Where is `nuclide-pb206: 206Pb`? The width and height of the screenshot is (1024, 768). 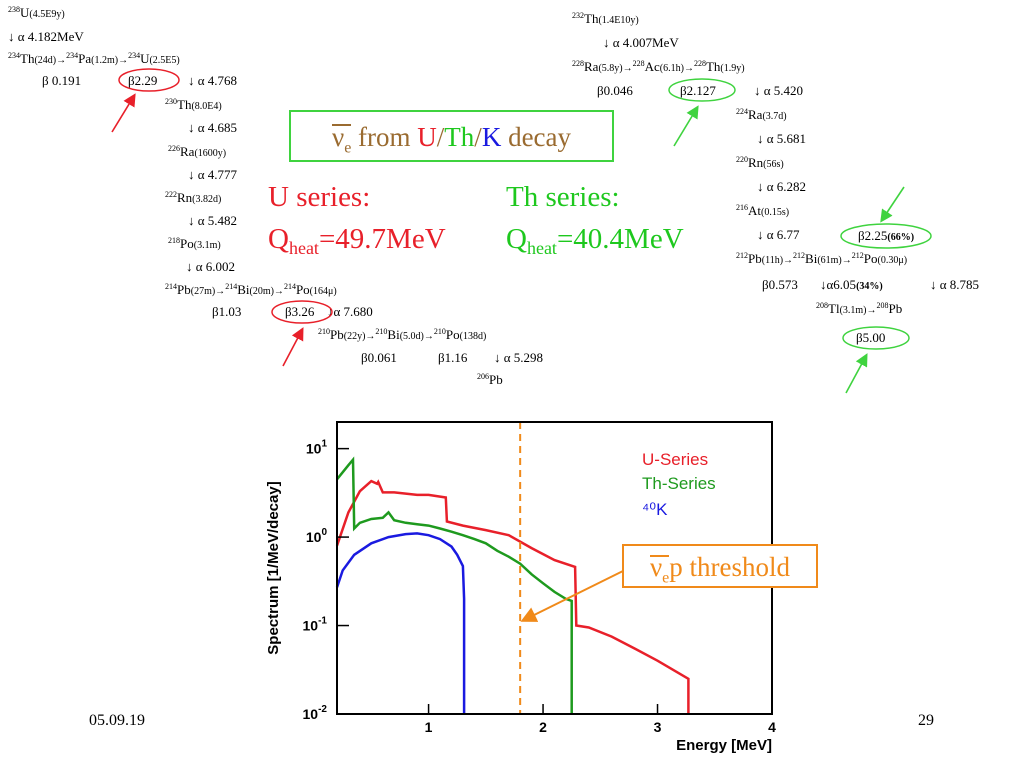 nuclide-pb206: 206Pb is located at coordinates (490, 379).